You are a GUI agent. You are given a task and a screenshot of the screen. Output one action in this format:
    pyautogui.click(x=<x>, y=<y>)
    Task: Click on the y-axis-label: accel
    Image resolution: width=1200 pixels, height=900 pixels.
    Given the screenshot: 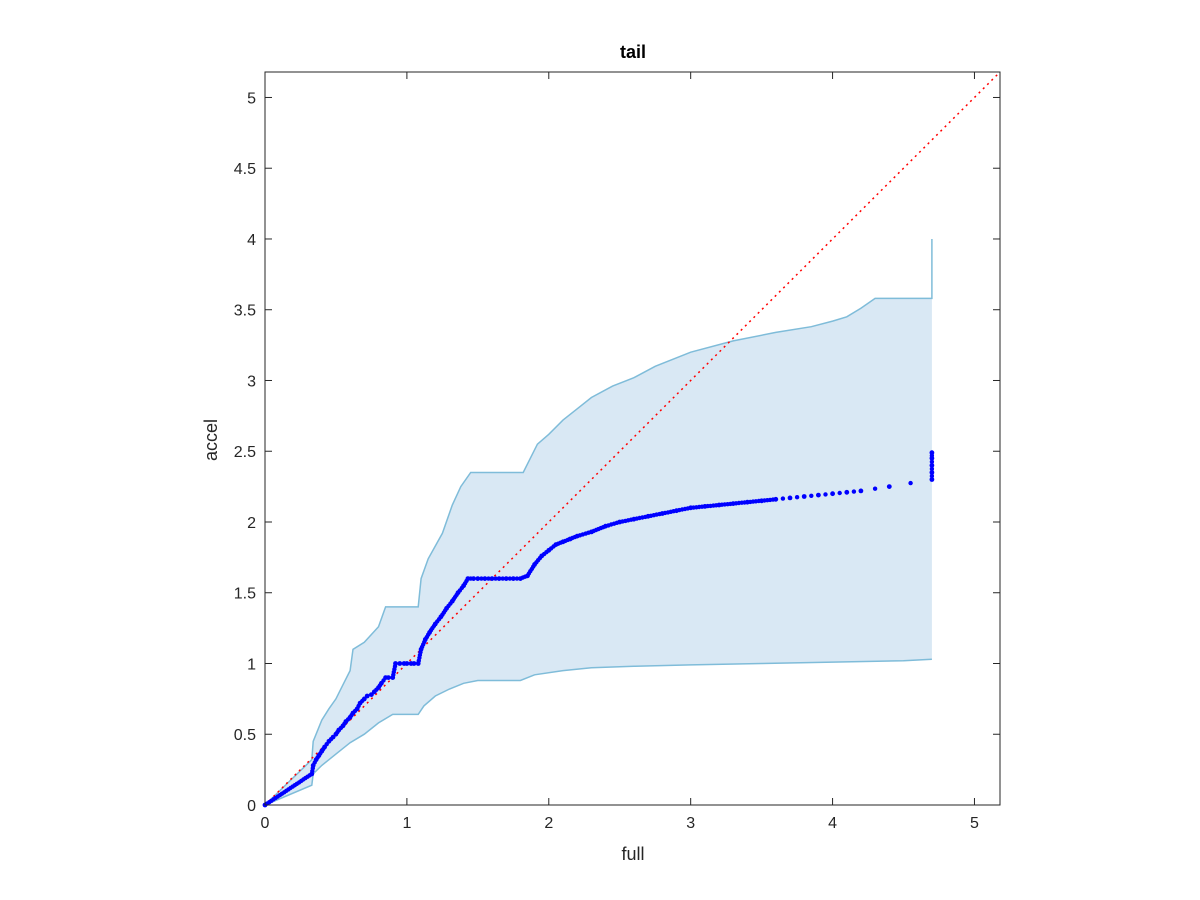 What is the action you would take?
    pyautogui.click(x=211, y=440)
    